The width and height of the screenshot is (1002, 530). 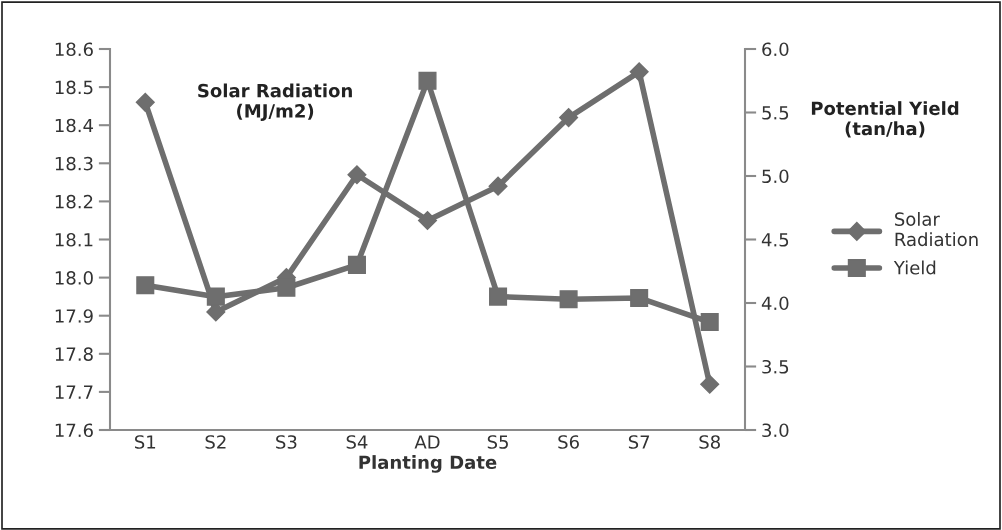 What do you see at coordinates (497, 442) in the screenshot?
I see `x-tick-label: S5` at bounding box center [497, 442].